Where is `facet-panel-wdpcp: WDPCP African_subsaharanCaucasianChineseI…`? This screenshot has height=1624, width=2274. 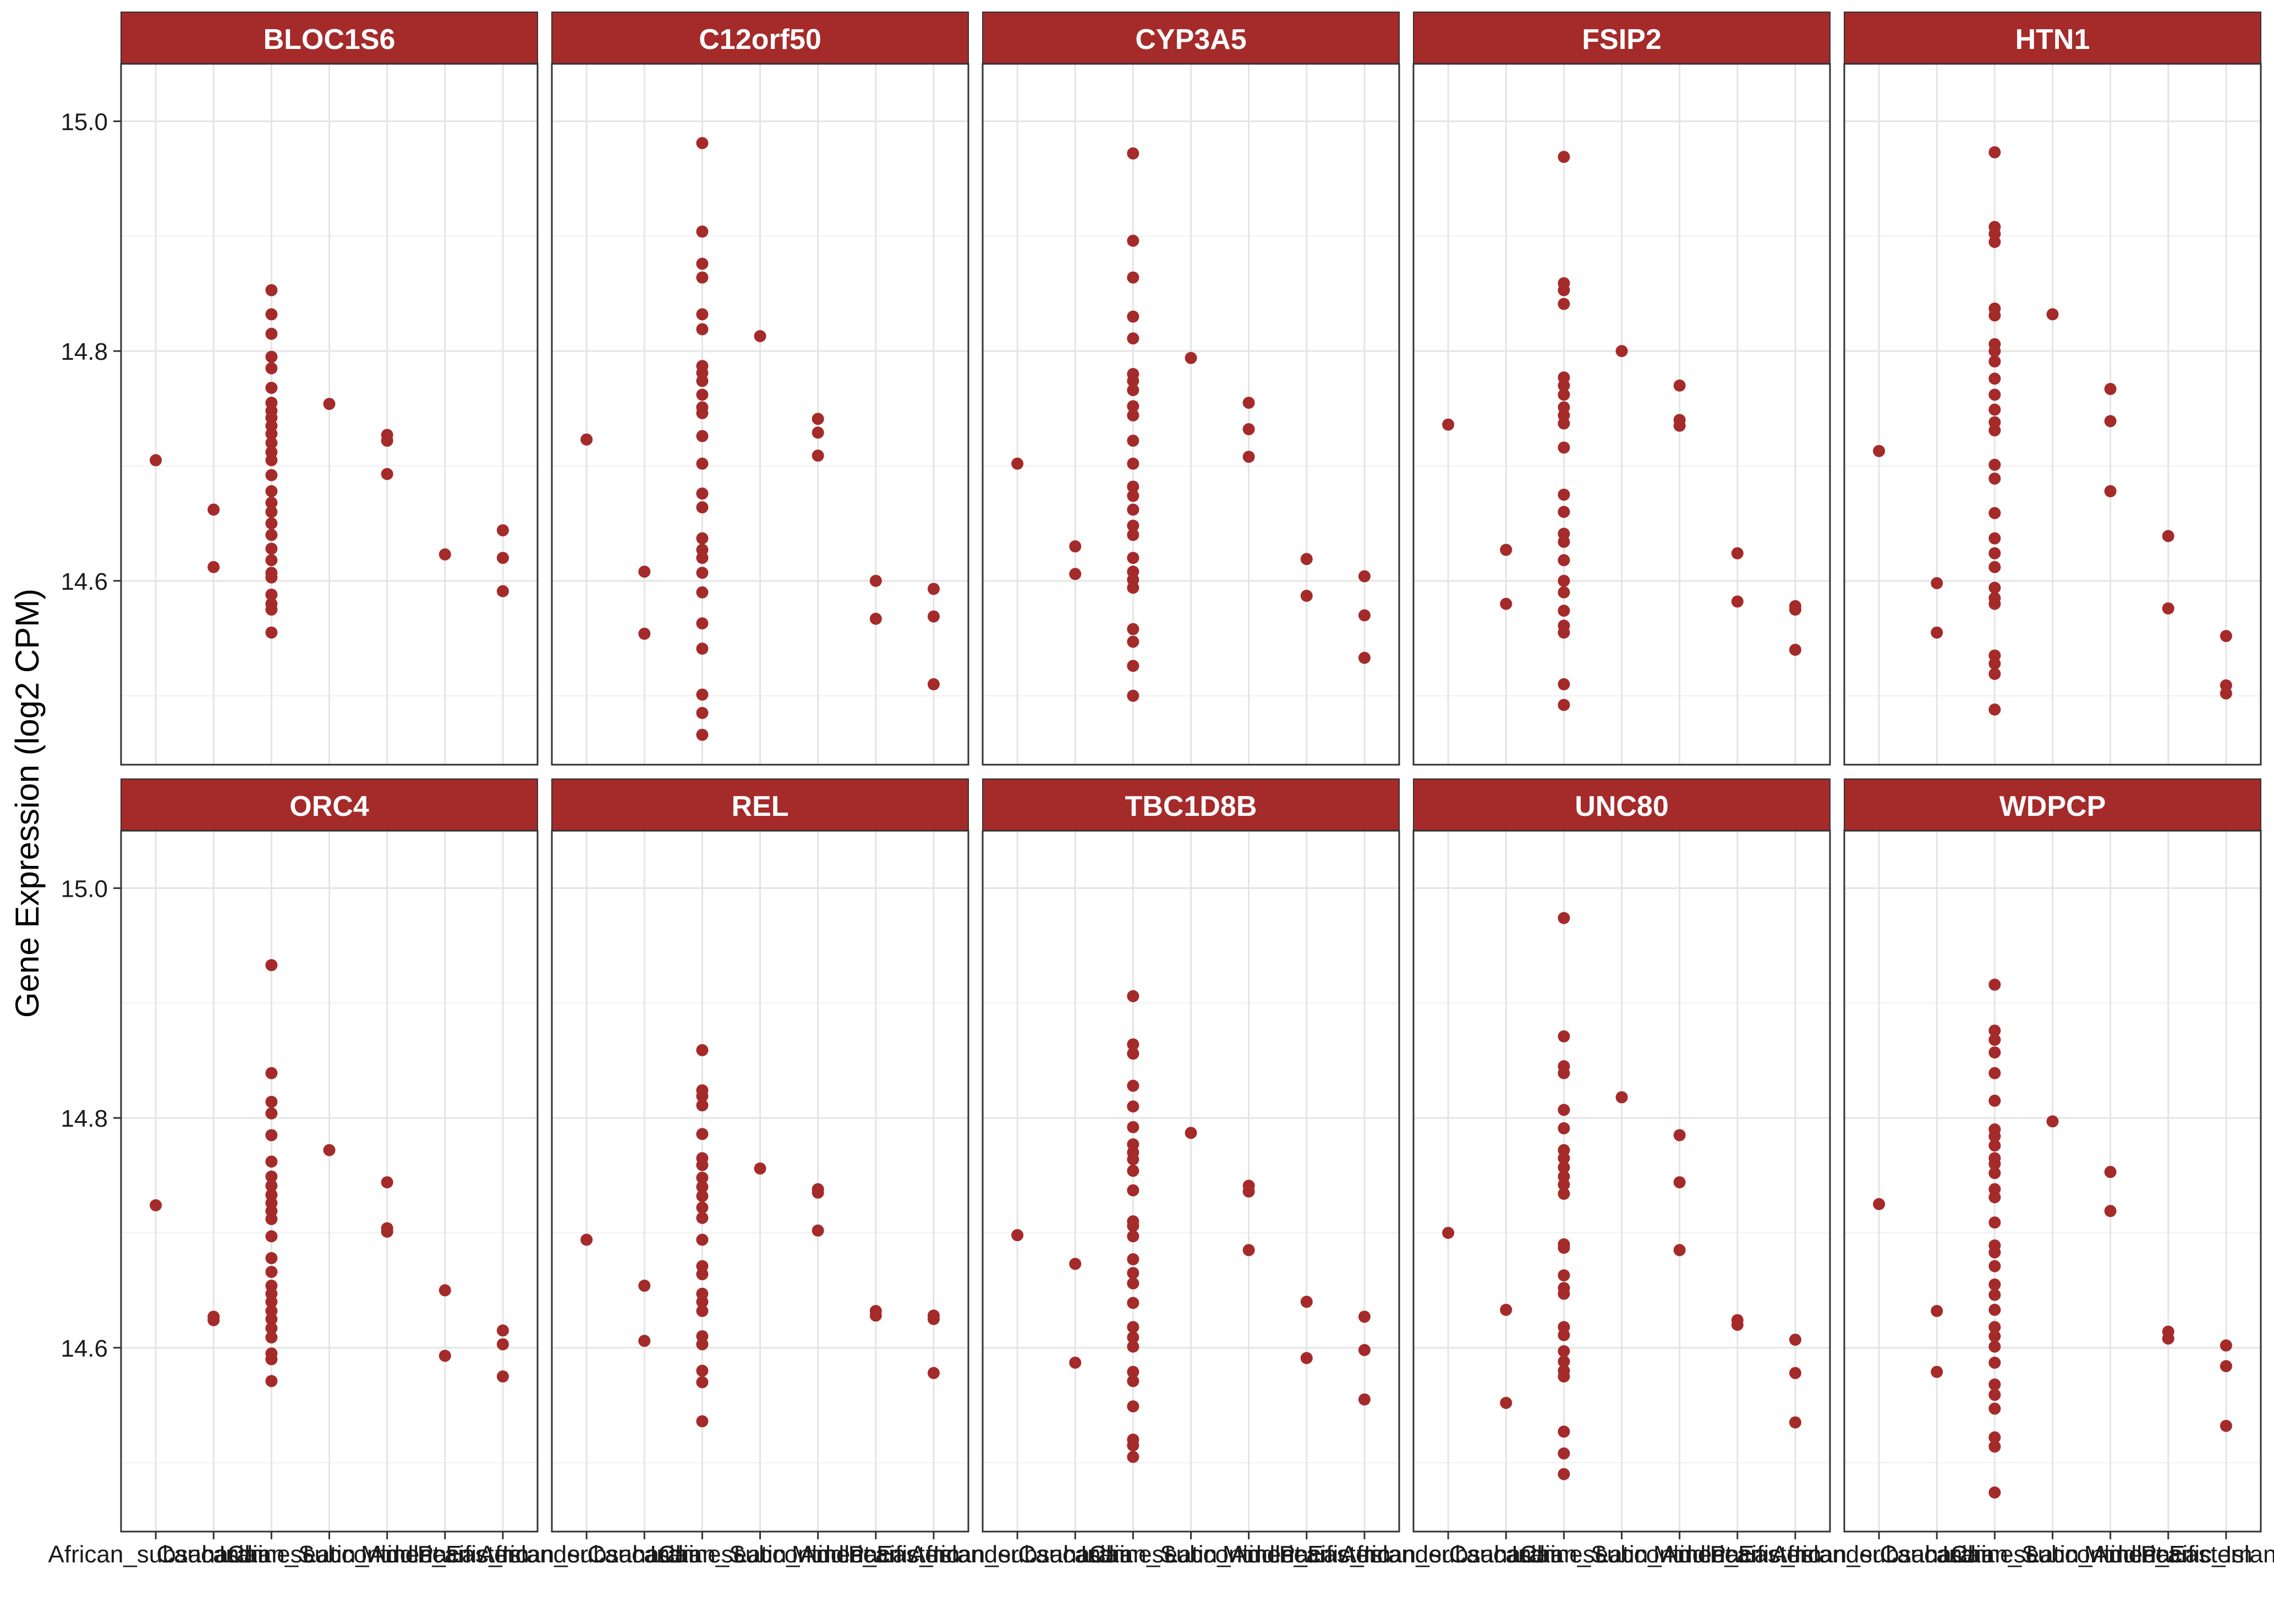
facet-panel-wdpcp: WDPCP African_subsaharanCaucasianChineseI… is located at coordinates (2022, 1173).